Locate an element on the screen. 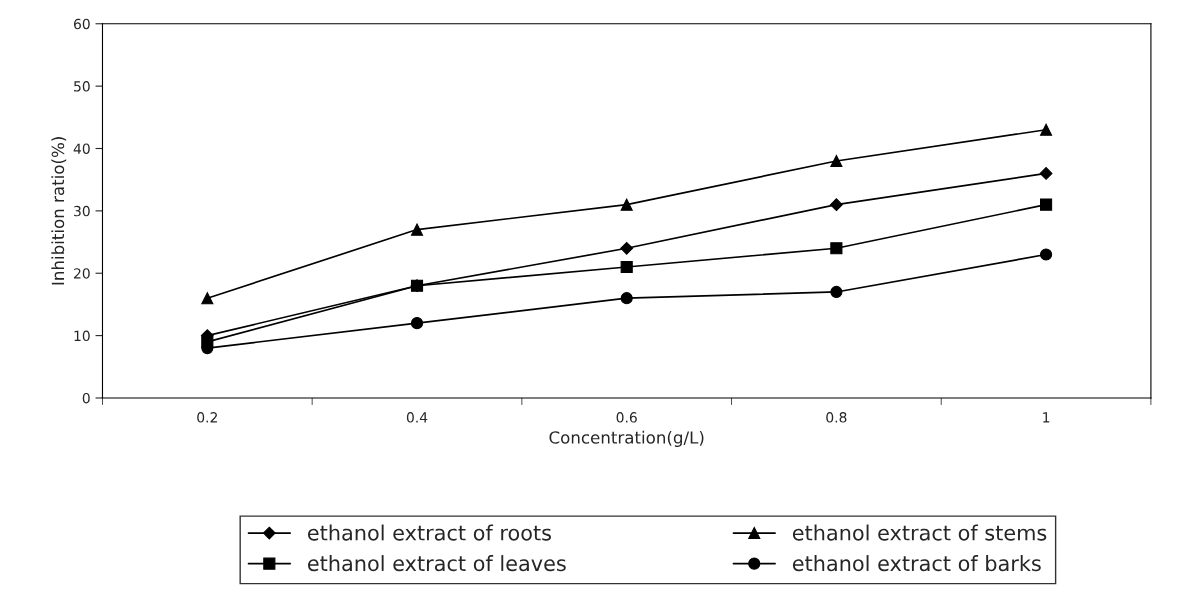  x-tick-label: 0.2 is located at coordinates (207, 417).